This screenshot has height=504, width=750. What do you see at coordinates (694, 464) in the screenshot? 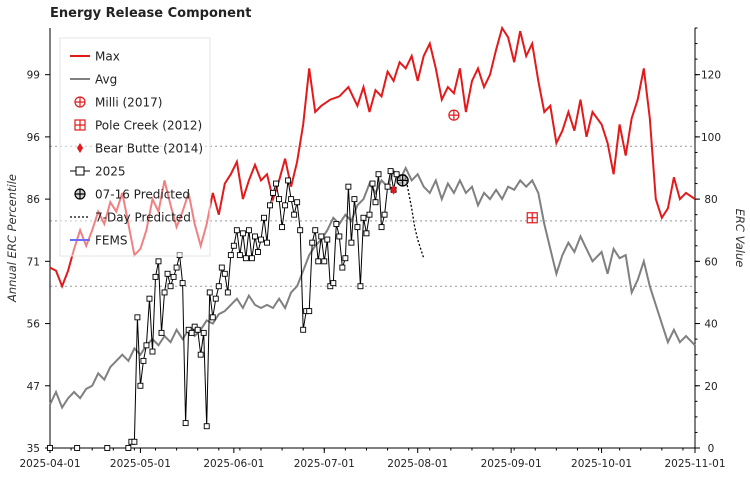
I see `x-tick-label: 2025-11-01` at bounding box center [694, 464].